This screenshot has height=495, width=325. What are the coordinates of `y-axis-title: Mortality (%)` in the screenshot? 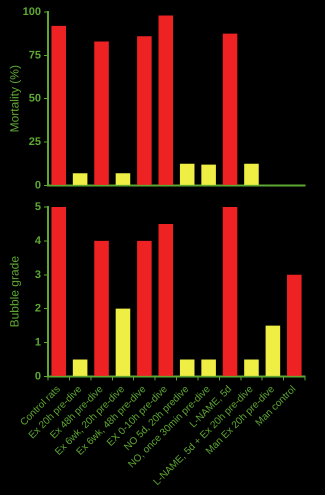 It's located at (15, 98).